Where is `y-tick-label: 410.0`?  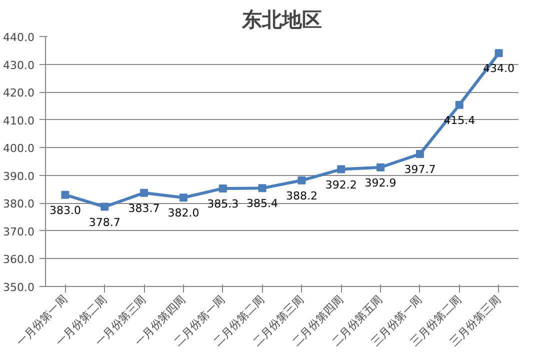 y-tick-label: 410.0 is located at coordinates (19, 121).